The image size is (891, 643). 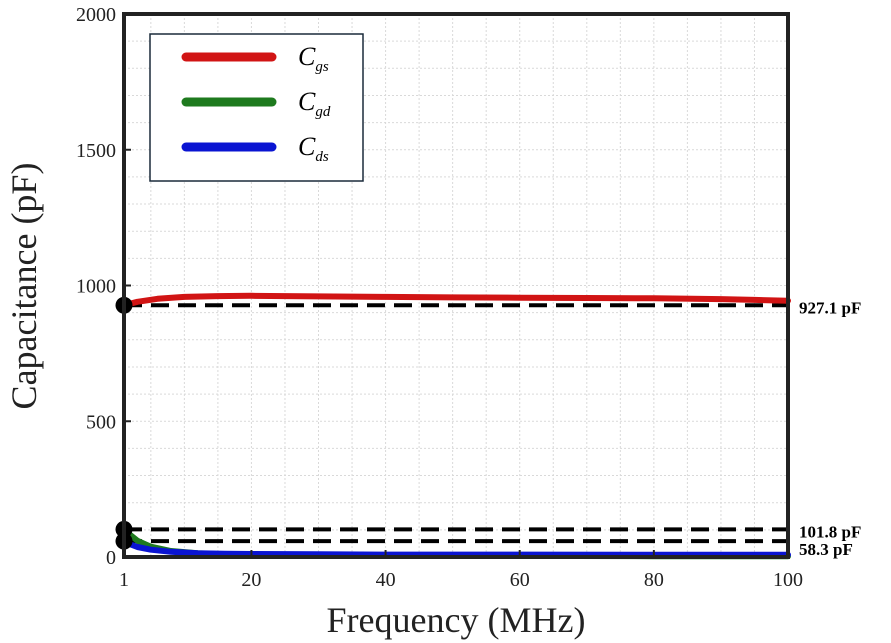 I want to click on x-tick-label: 1, so click(x=124, y=580).